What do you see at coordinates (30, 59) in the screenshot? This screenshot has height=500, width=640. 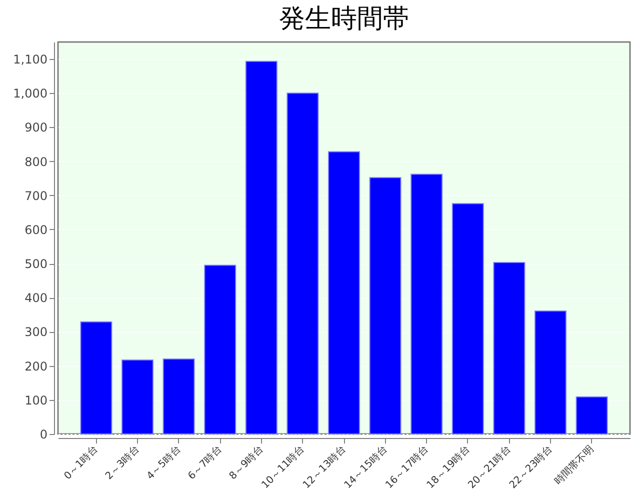 I see `y-tick-label: 1,100` at bounding box center [30, 59].